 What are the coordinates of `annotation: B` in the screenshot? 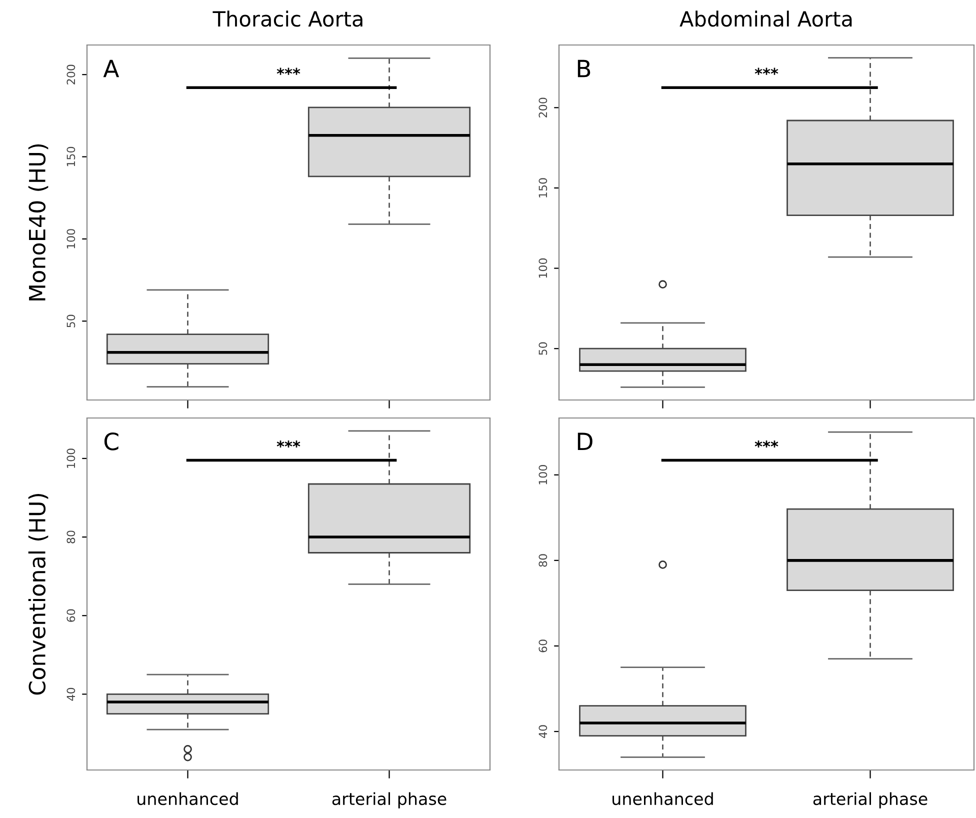 It's located at (584, 69).